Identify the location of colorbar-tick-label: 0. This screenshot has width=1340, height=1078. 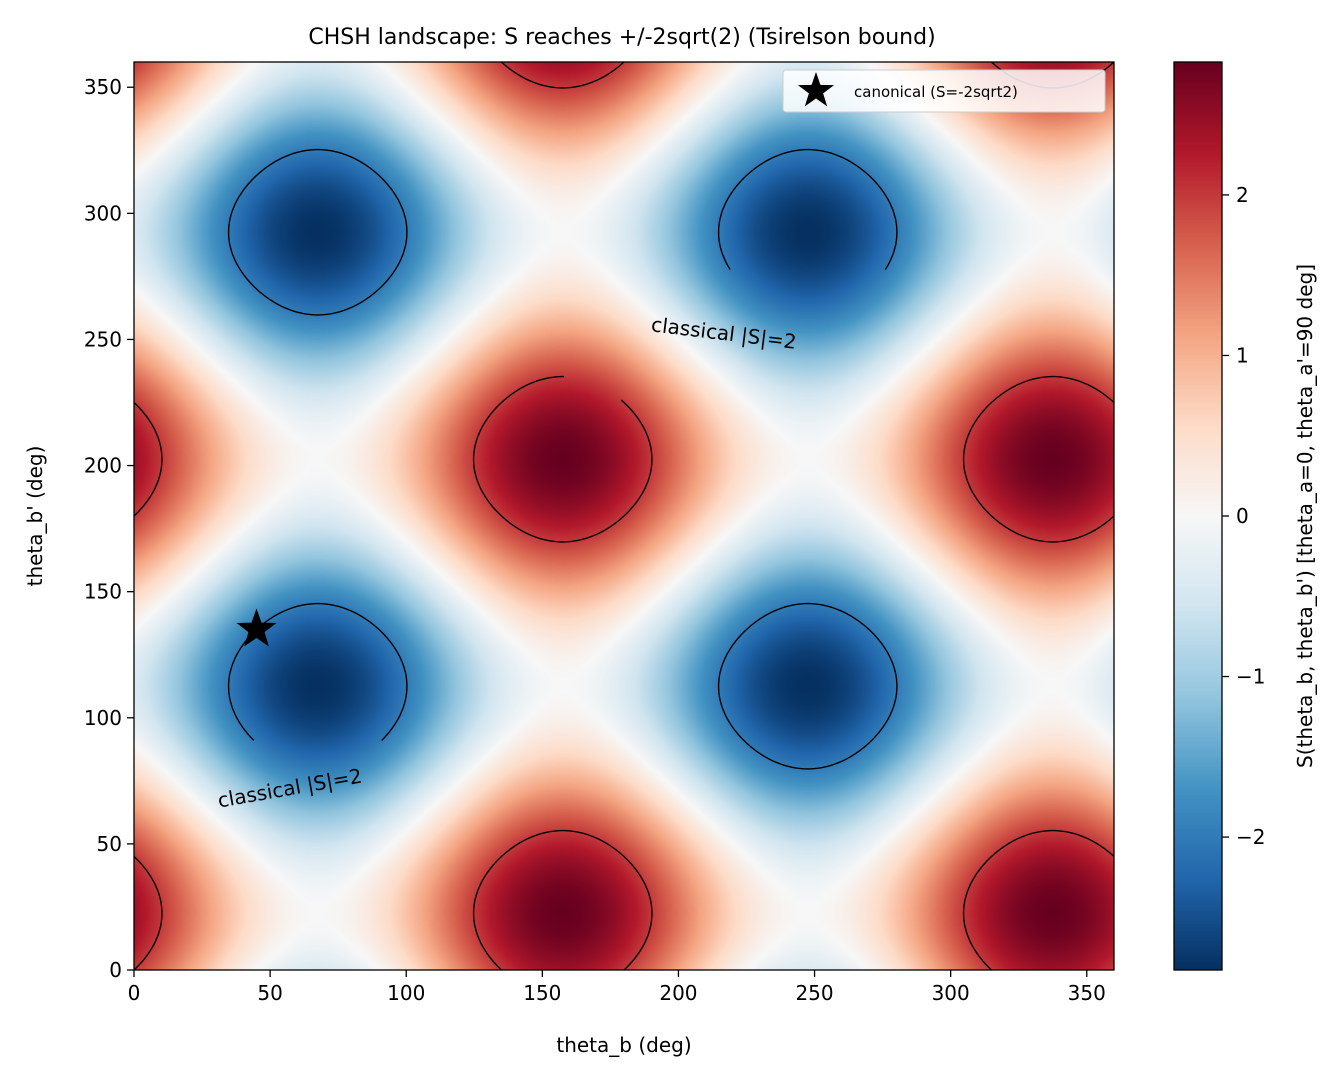
(1242, 516).